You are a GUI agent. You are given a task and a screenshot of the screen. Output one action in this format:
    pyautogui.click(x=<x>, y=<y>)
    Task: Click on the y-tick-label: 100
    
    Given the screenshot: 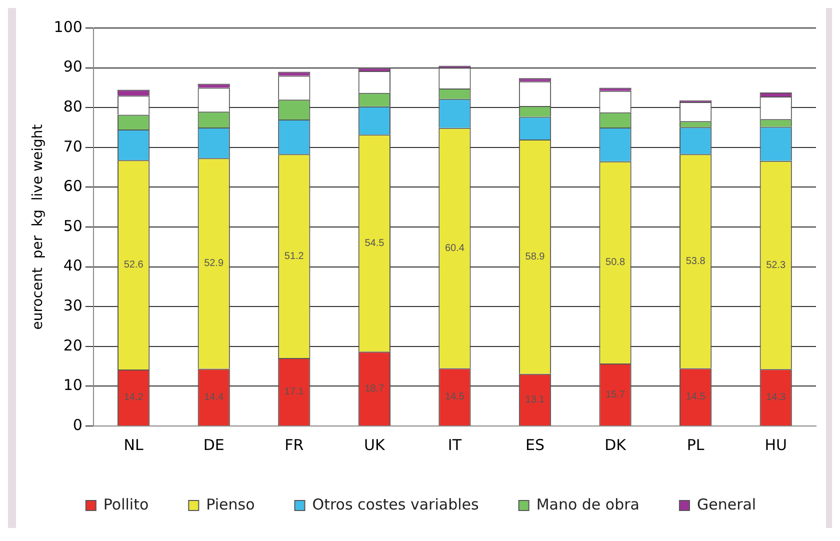 What is the action you would take?
    pyautogui.click(x=68, y=27)
    